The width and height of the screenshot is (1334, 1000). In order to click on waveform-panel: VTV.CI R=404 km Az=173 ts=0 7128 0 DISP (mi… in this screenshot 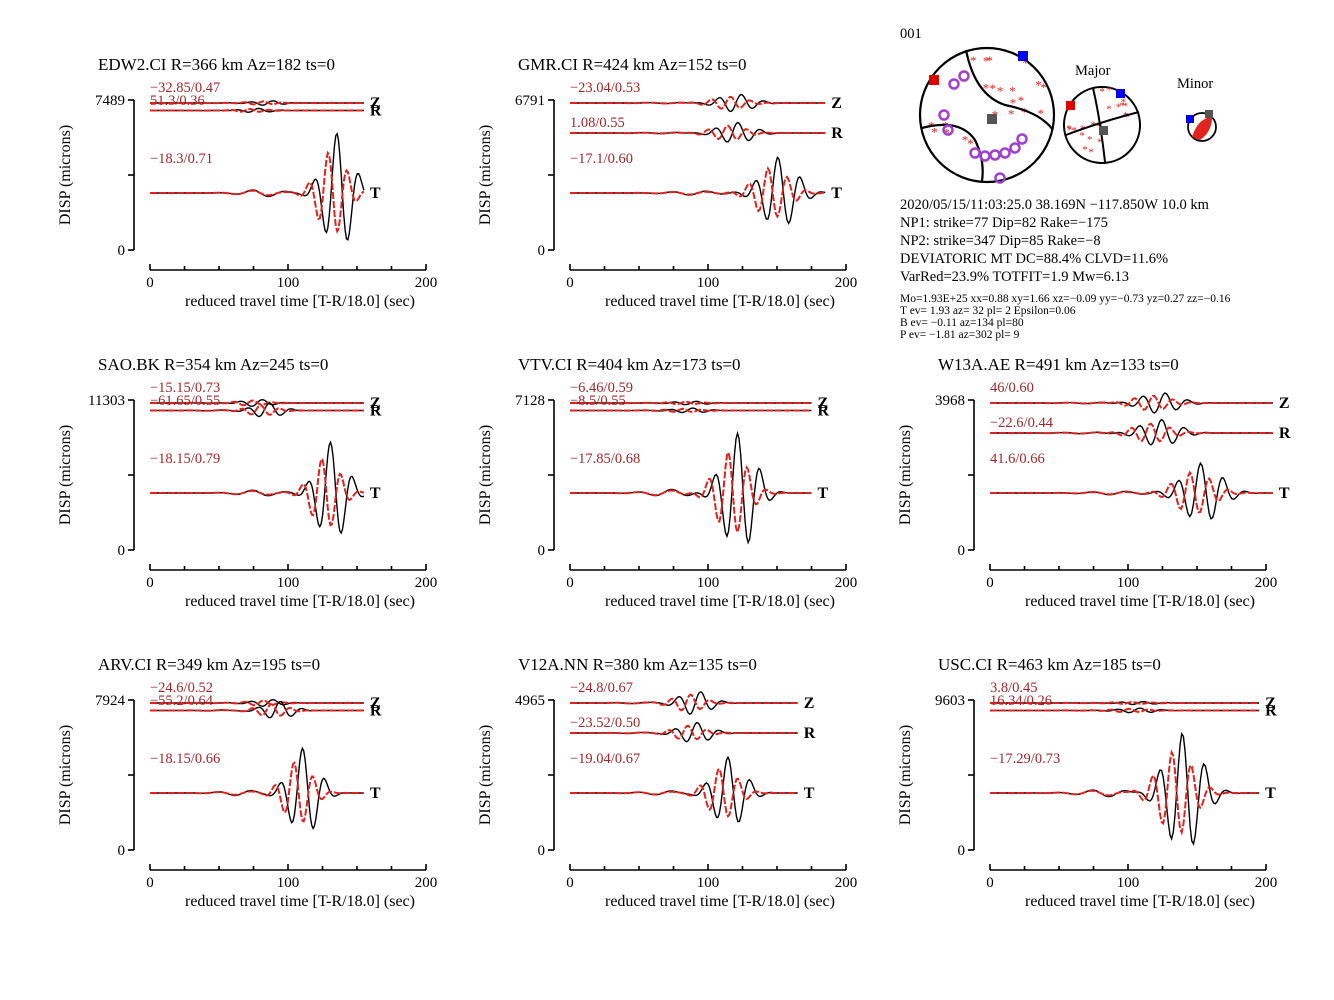, I will do `click(667, 482)`.